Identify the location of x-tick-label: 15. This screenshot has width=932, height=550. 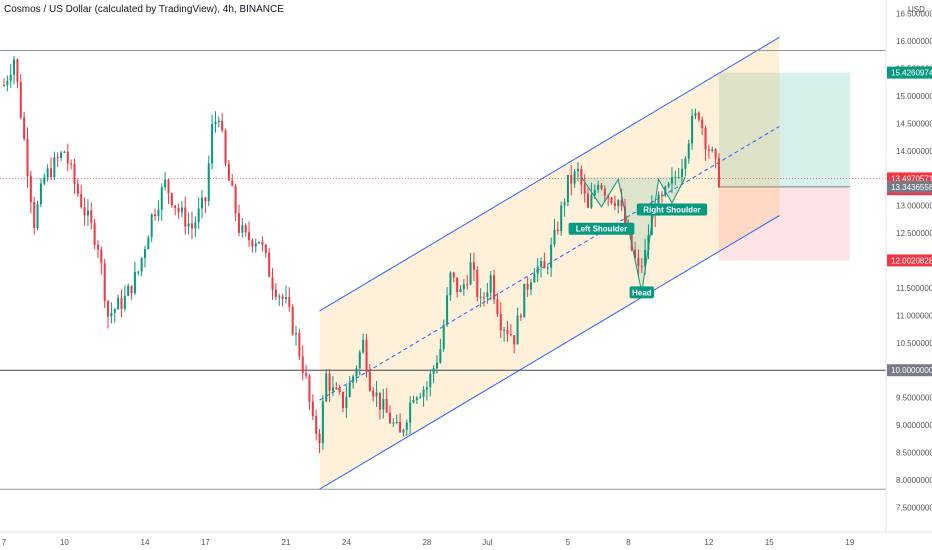
(769, 542).